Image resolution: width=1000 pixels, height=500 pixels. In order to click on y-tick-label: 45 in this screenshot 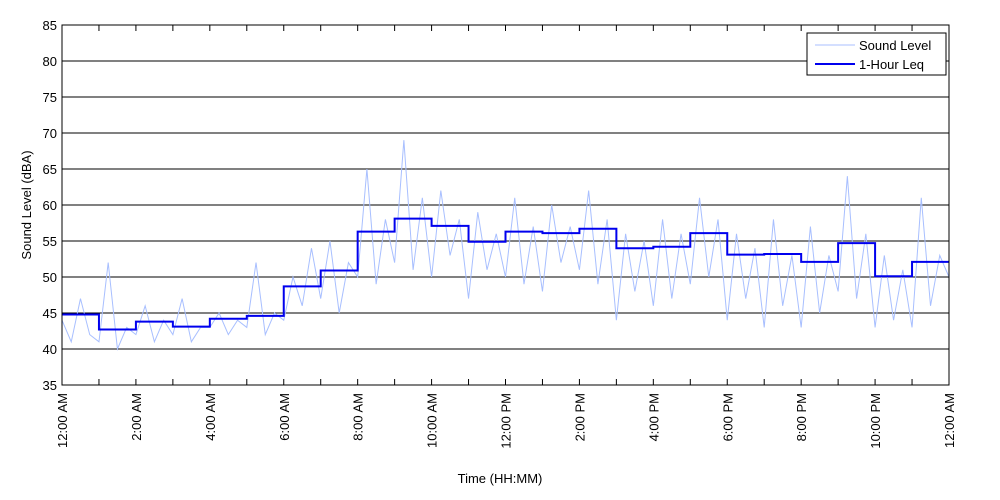, I will do `click(50, 313)`.